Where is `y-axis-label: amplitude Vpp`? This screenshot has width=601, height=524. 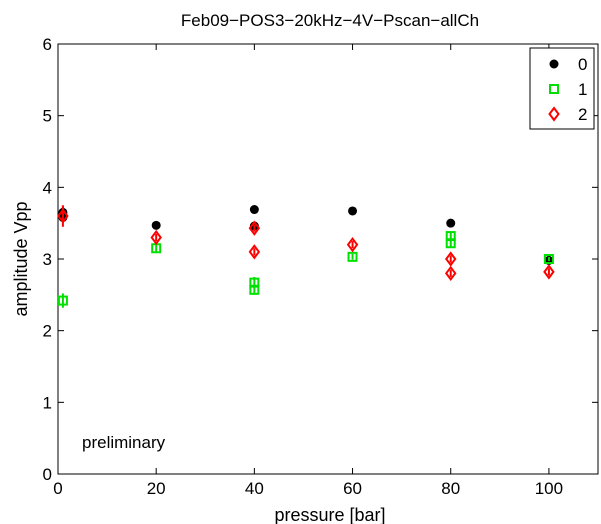 y-axis-label: amplitude Vpp is located at coordinates (21, 258).